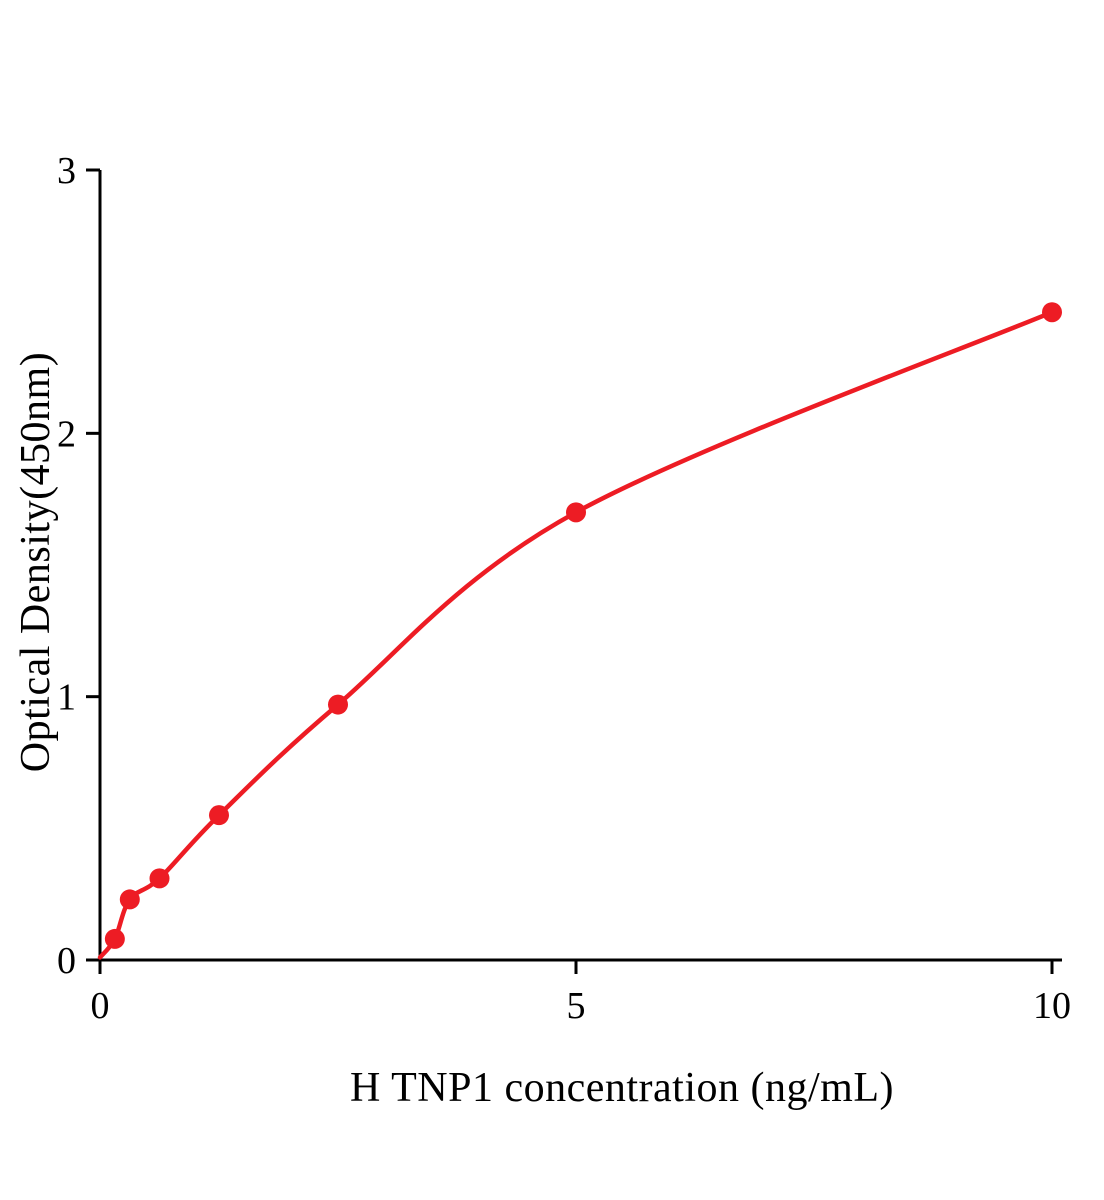 This screenshot has width=1104, height=1200. What do you see at coordinates (66, 171) in the screenshot?
I see `y-tick-label: 3` at bounding box center [66, 171].